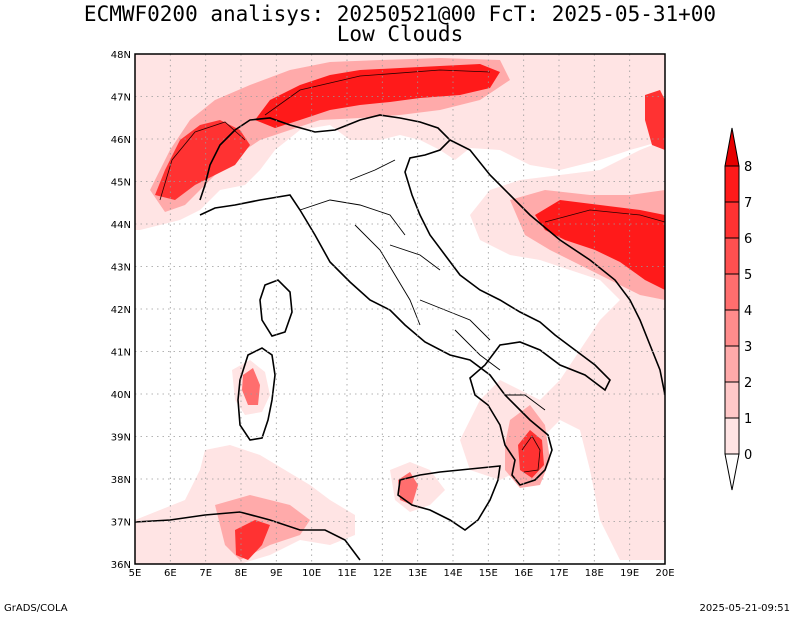 The height and width of the screenshot is (618, 800). I want to click on x-tick-label: 9E, so click(276, 573).